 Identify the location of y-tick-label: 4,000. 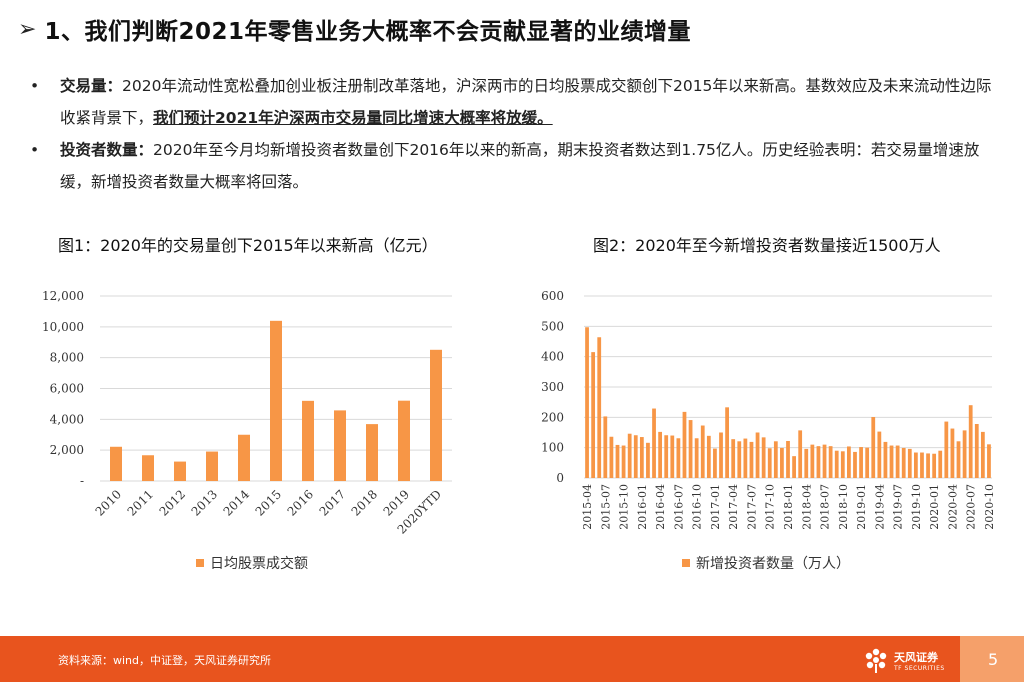
(67, 419).